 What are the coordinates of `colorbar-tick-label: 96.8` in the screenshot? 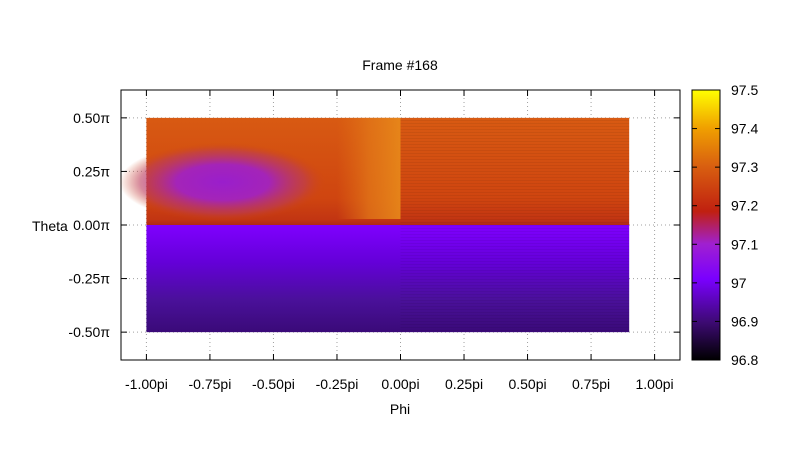 It's located at (744, 360).